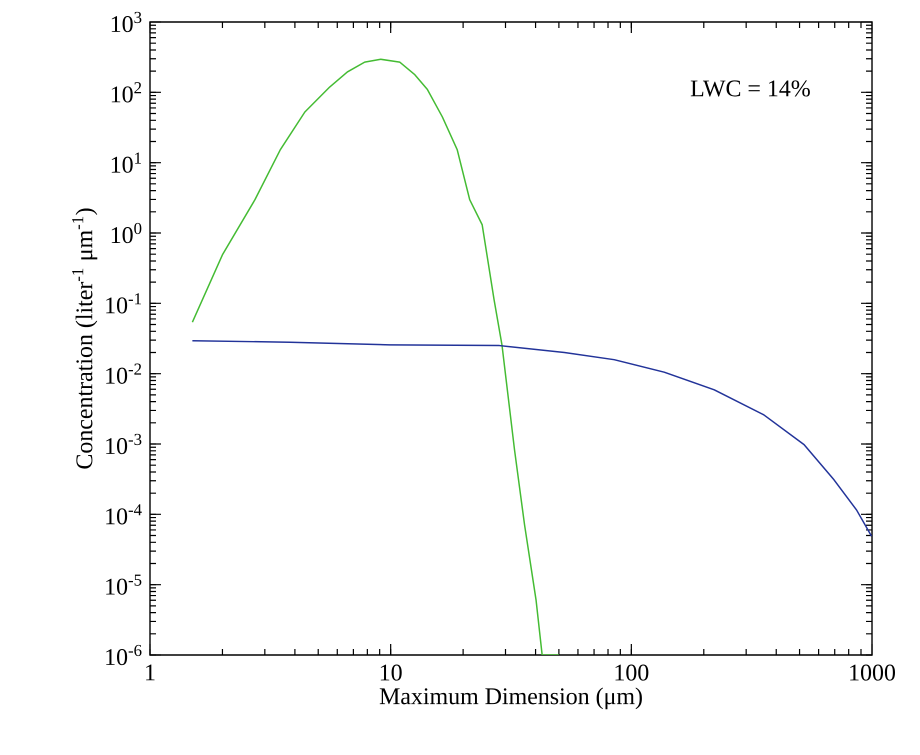  What do you see at coordinates (127, 233) in the screenshot?
I see `y-tick-label: 10$^{0}$` at bounding box center [127, 233].